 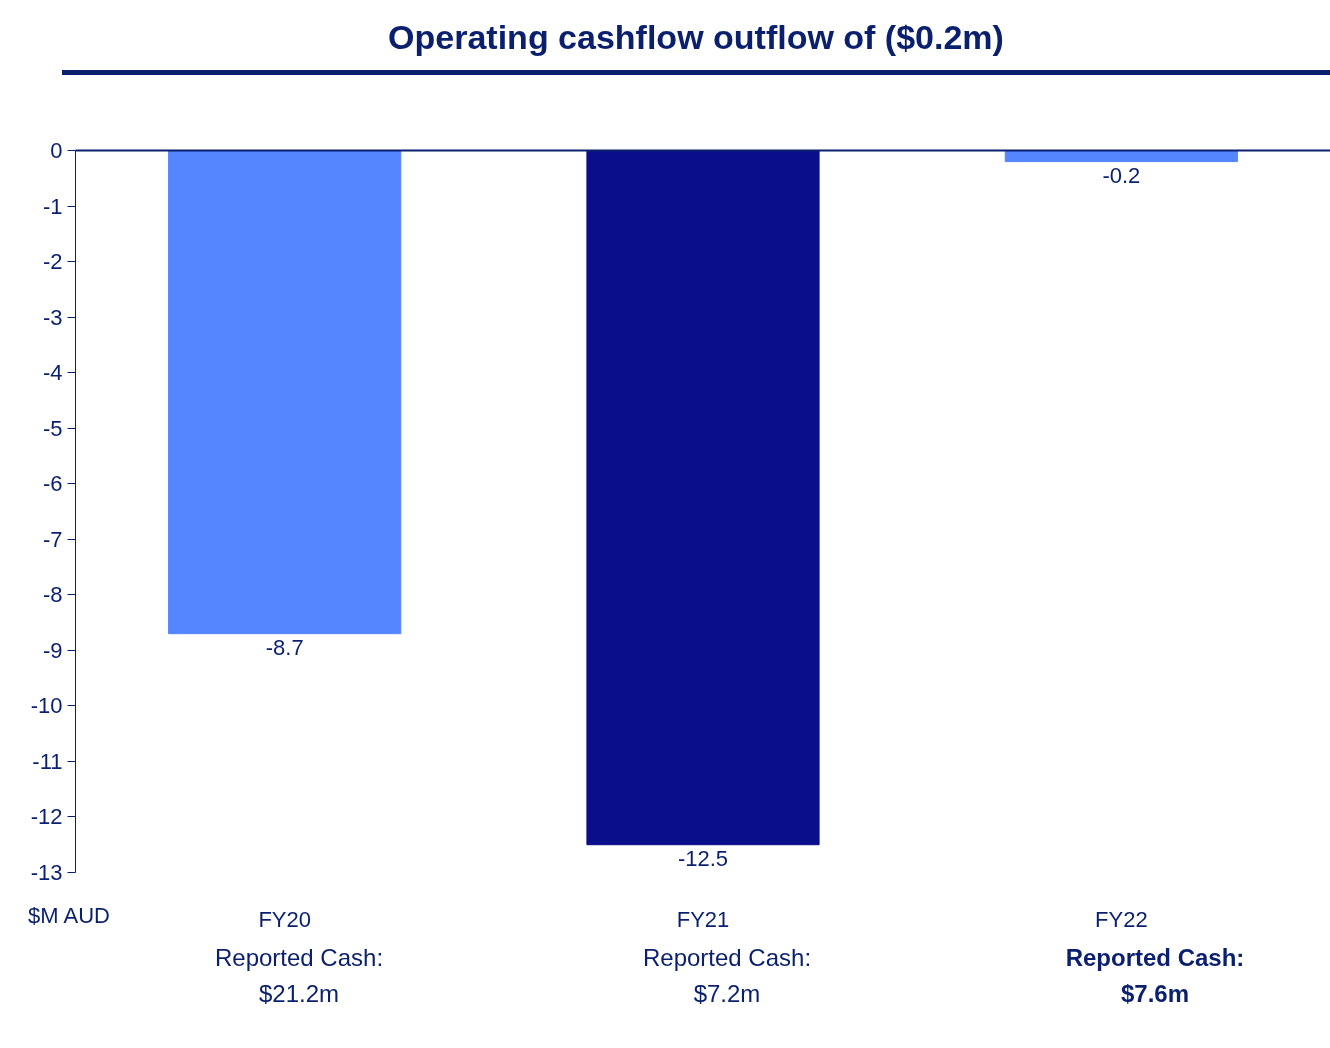 I want to click on y-tick-label: -1, so click(x=52, y=206).